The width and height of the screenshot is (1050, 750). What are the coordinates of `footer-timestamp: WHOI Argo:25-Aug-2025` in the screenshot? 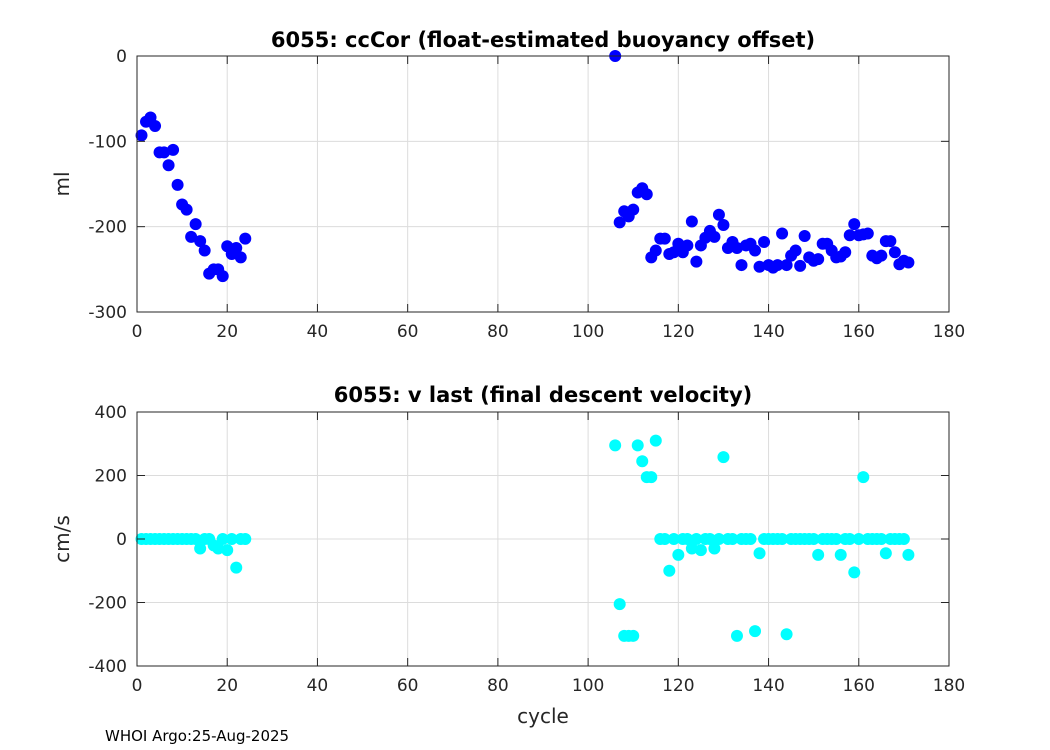 It's located at (197, 736).